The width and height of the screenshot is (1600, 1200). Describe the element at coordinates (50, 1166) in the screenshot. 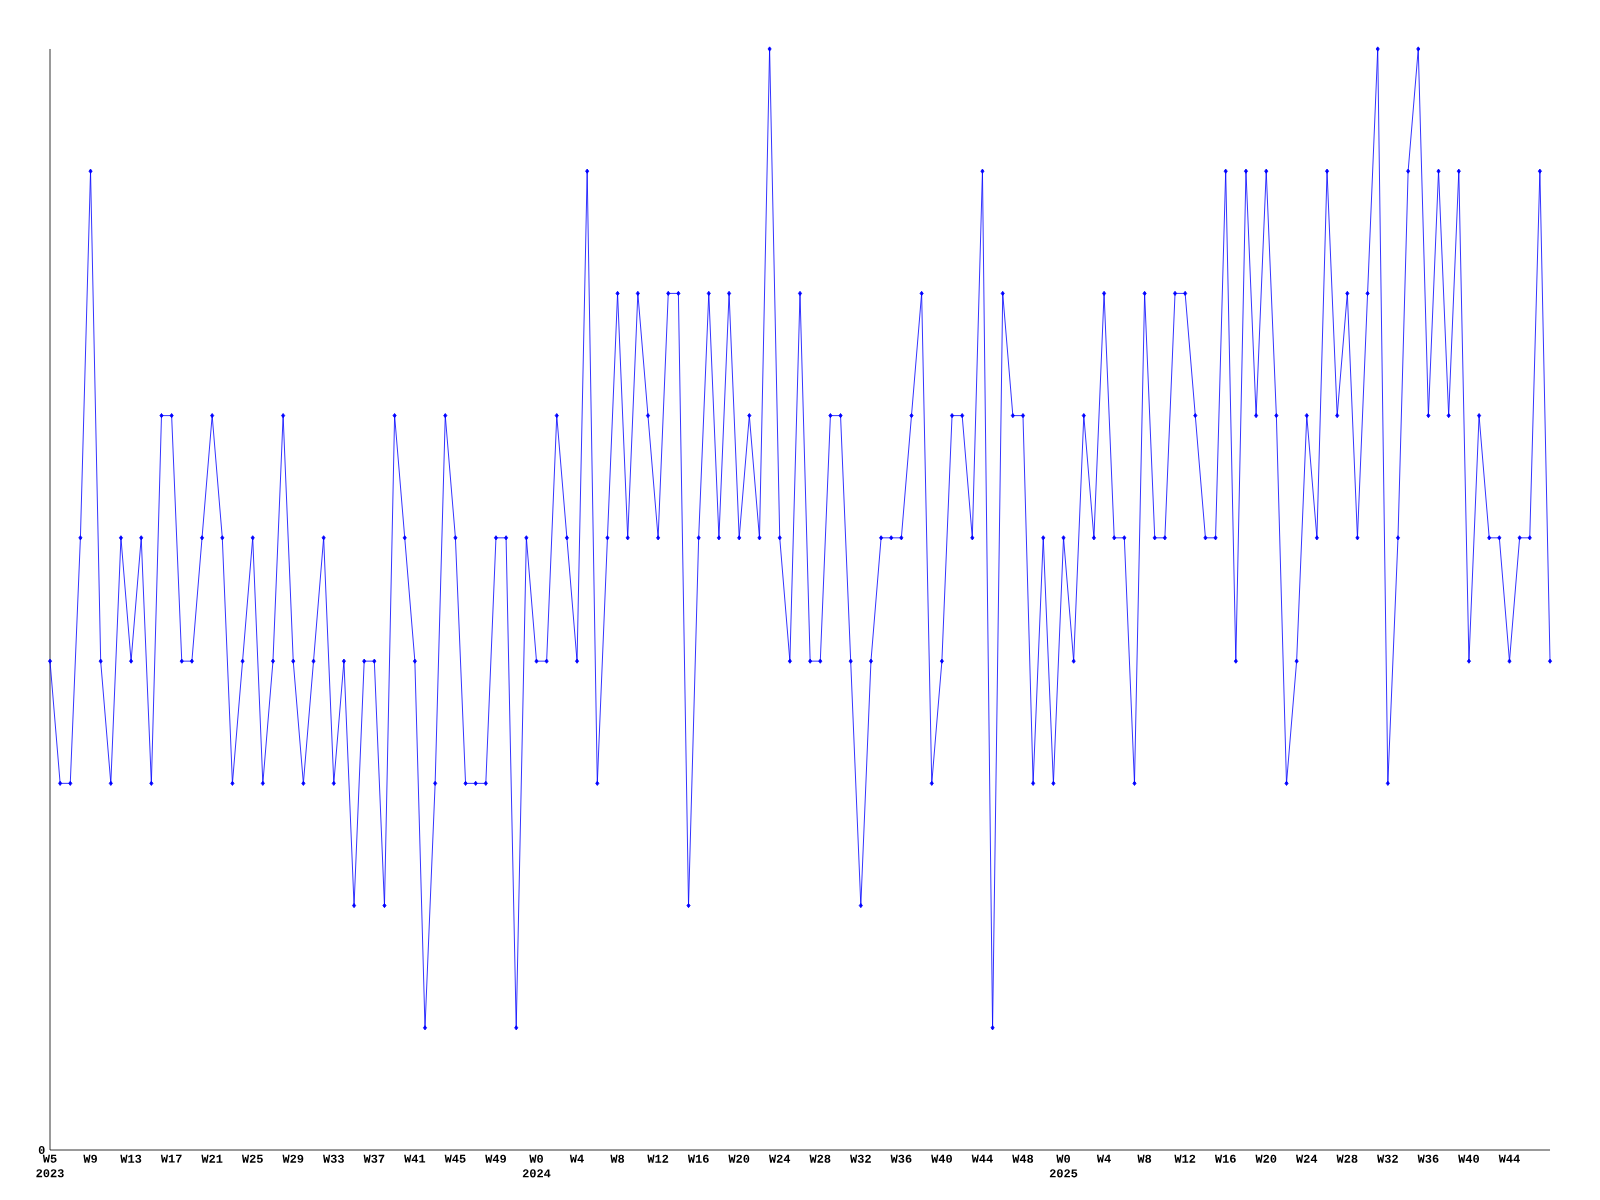

I see `x-tick-label: W5 2023` at that location.